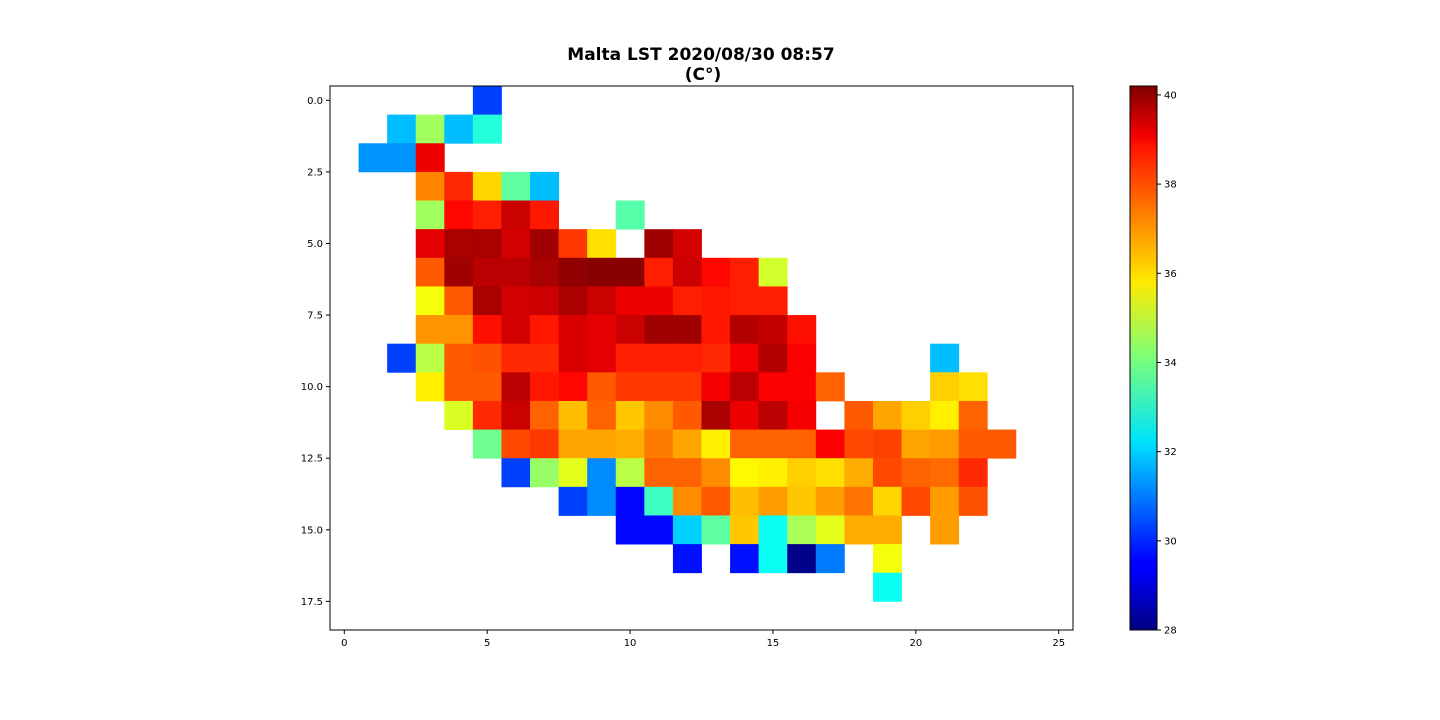  I want to click on colorbar-axis: 28 30 32 34 36 38 40, so click(1167, 363).